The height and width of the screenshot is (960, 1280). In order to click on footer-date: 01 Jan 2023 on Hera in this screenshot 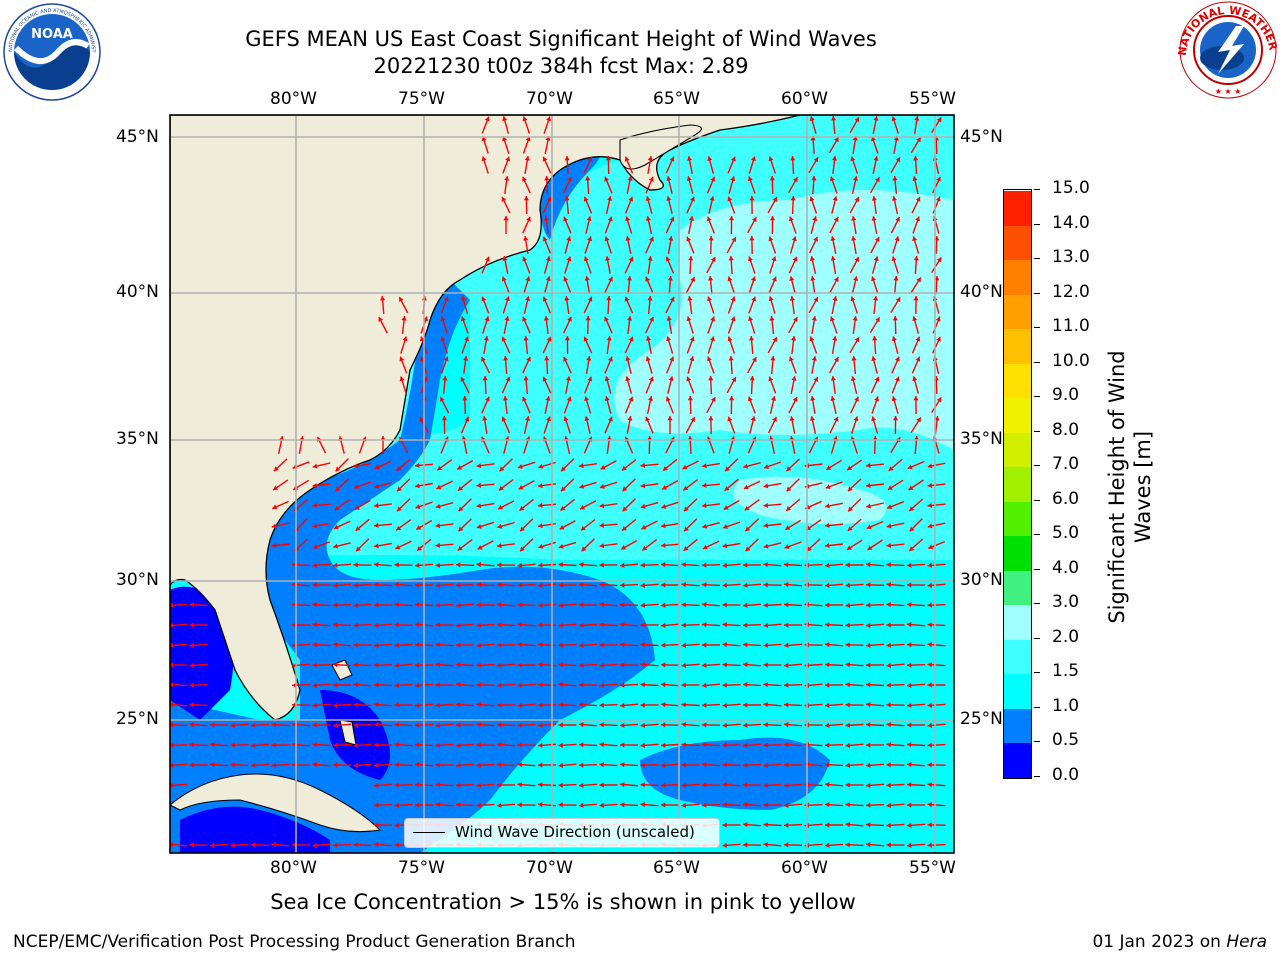, I will do `click(1179, 942)`.